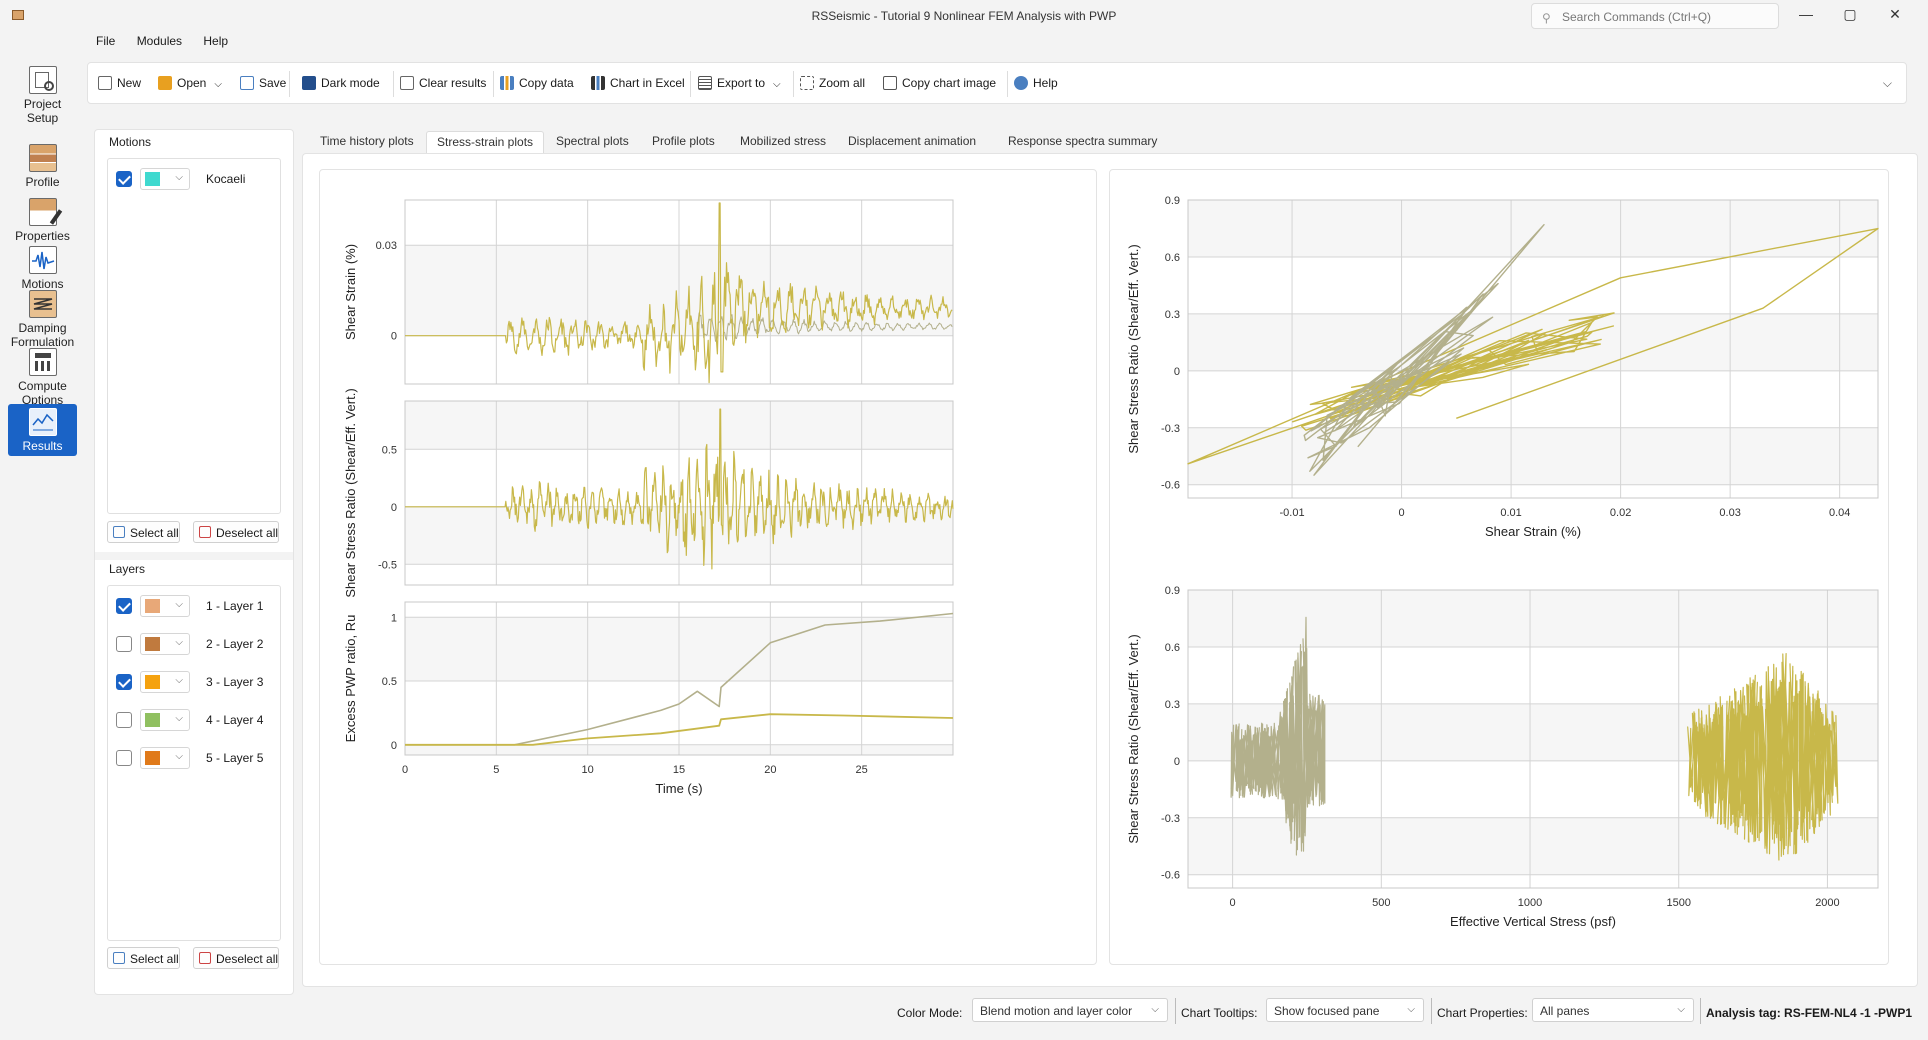  I want to click on strain-series-line, so click(824, 327).